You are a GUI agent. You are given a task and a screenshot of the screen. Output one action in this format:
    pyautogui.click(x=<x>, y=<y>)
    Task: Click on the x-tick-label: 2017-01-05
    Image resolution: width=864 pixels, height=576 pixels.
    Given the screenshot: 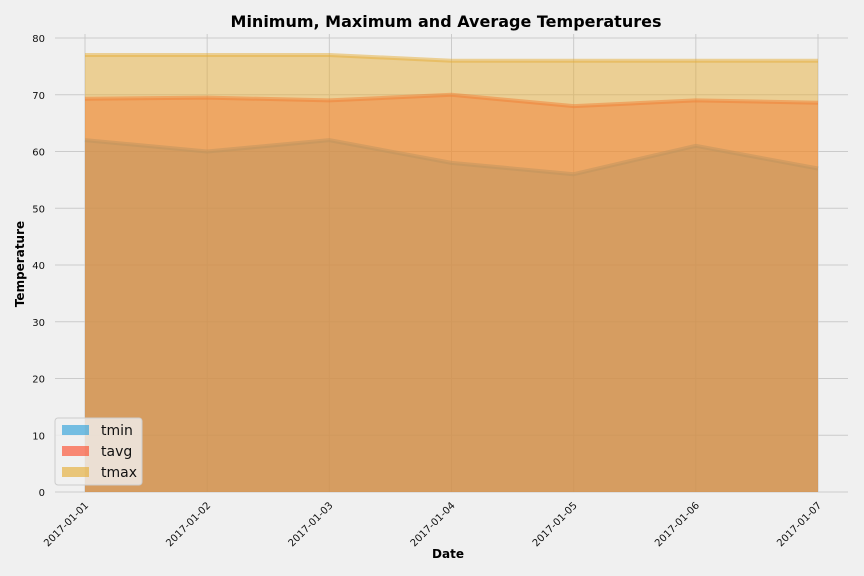 What is the action you would take?
    pyautogui.click(x=555, y=524)
    